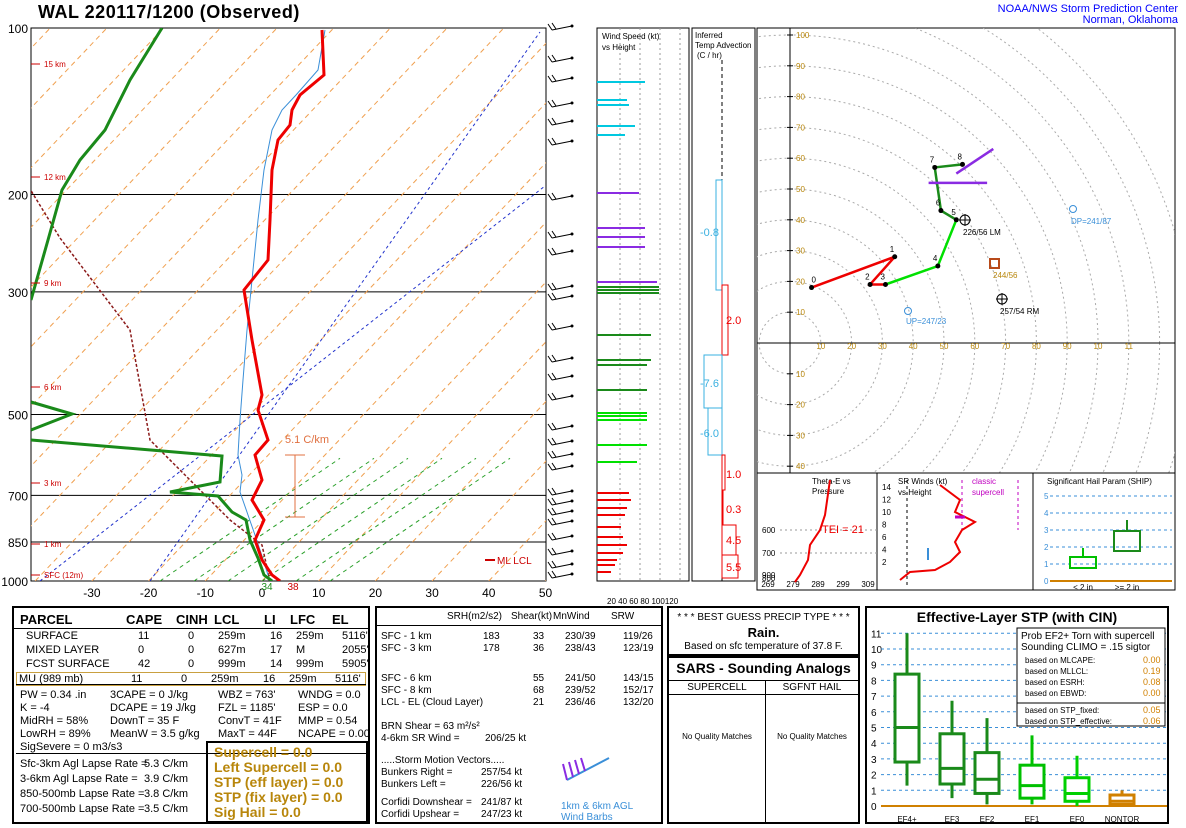 Image resolution: width=1186 pixels, height=828 pixels. I want to click on kin-row-label: SFC - 8 km, so click(406, 690).